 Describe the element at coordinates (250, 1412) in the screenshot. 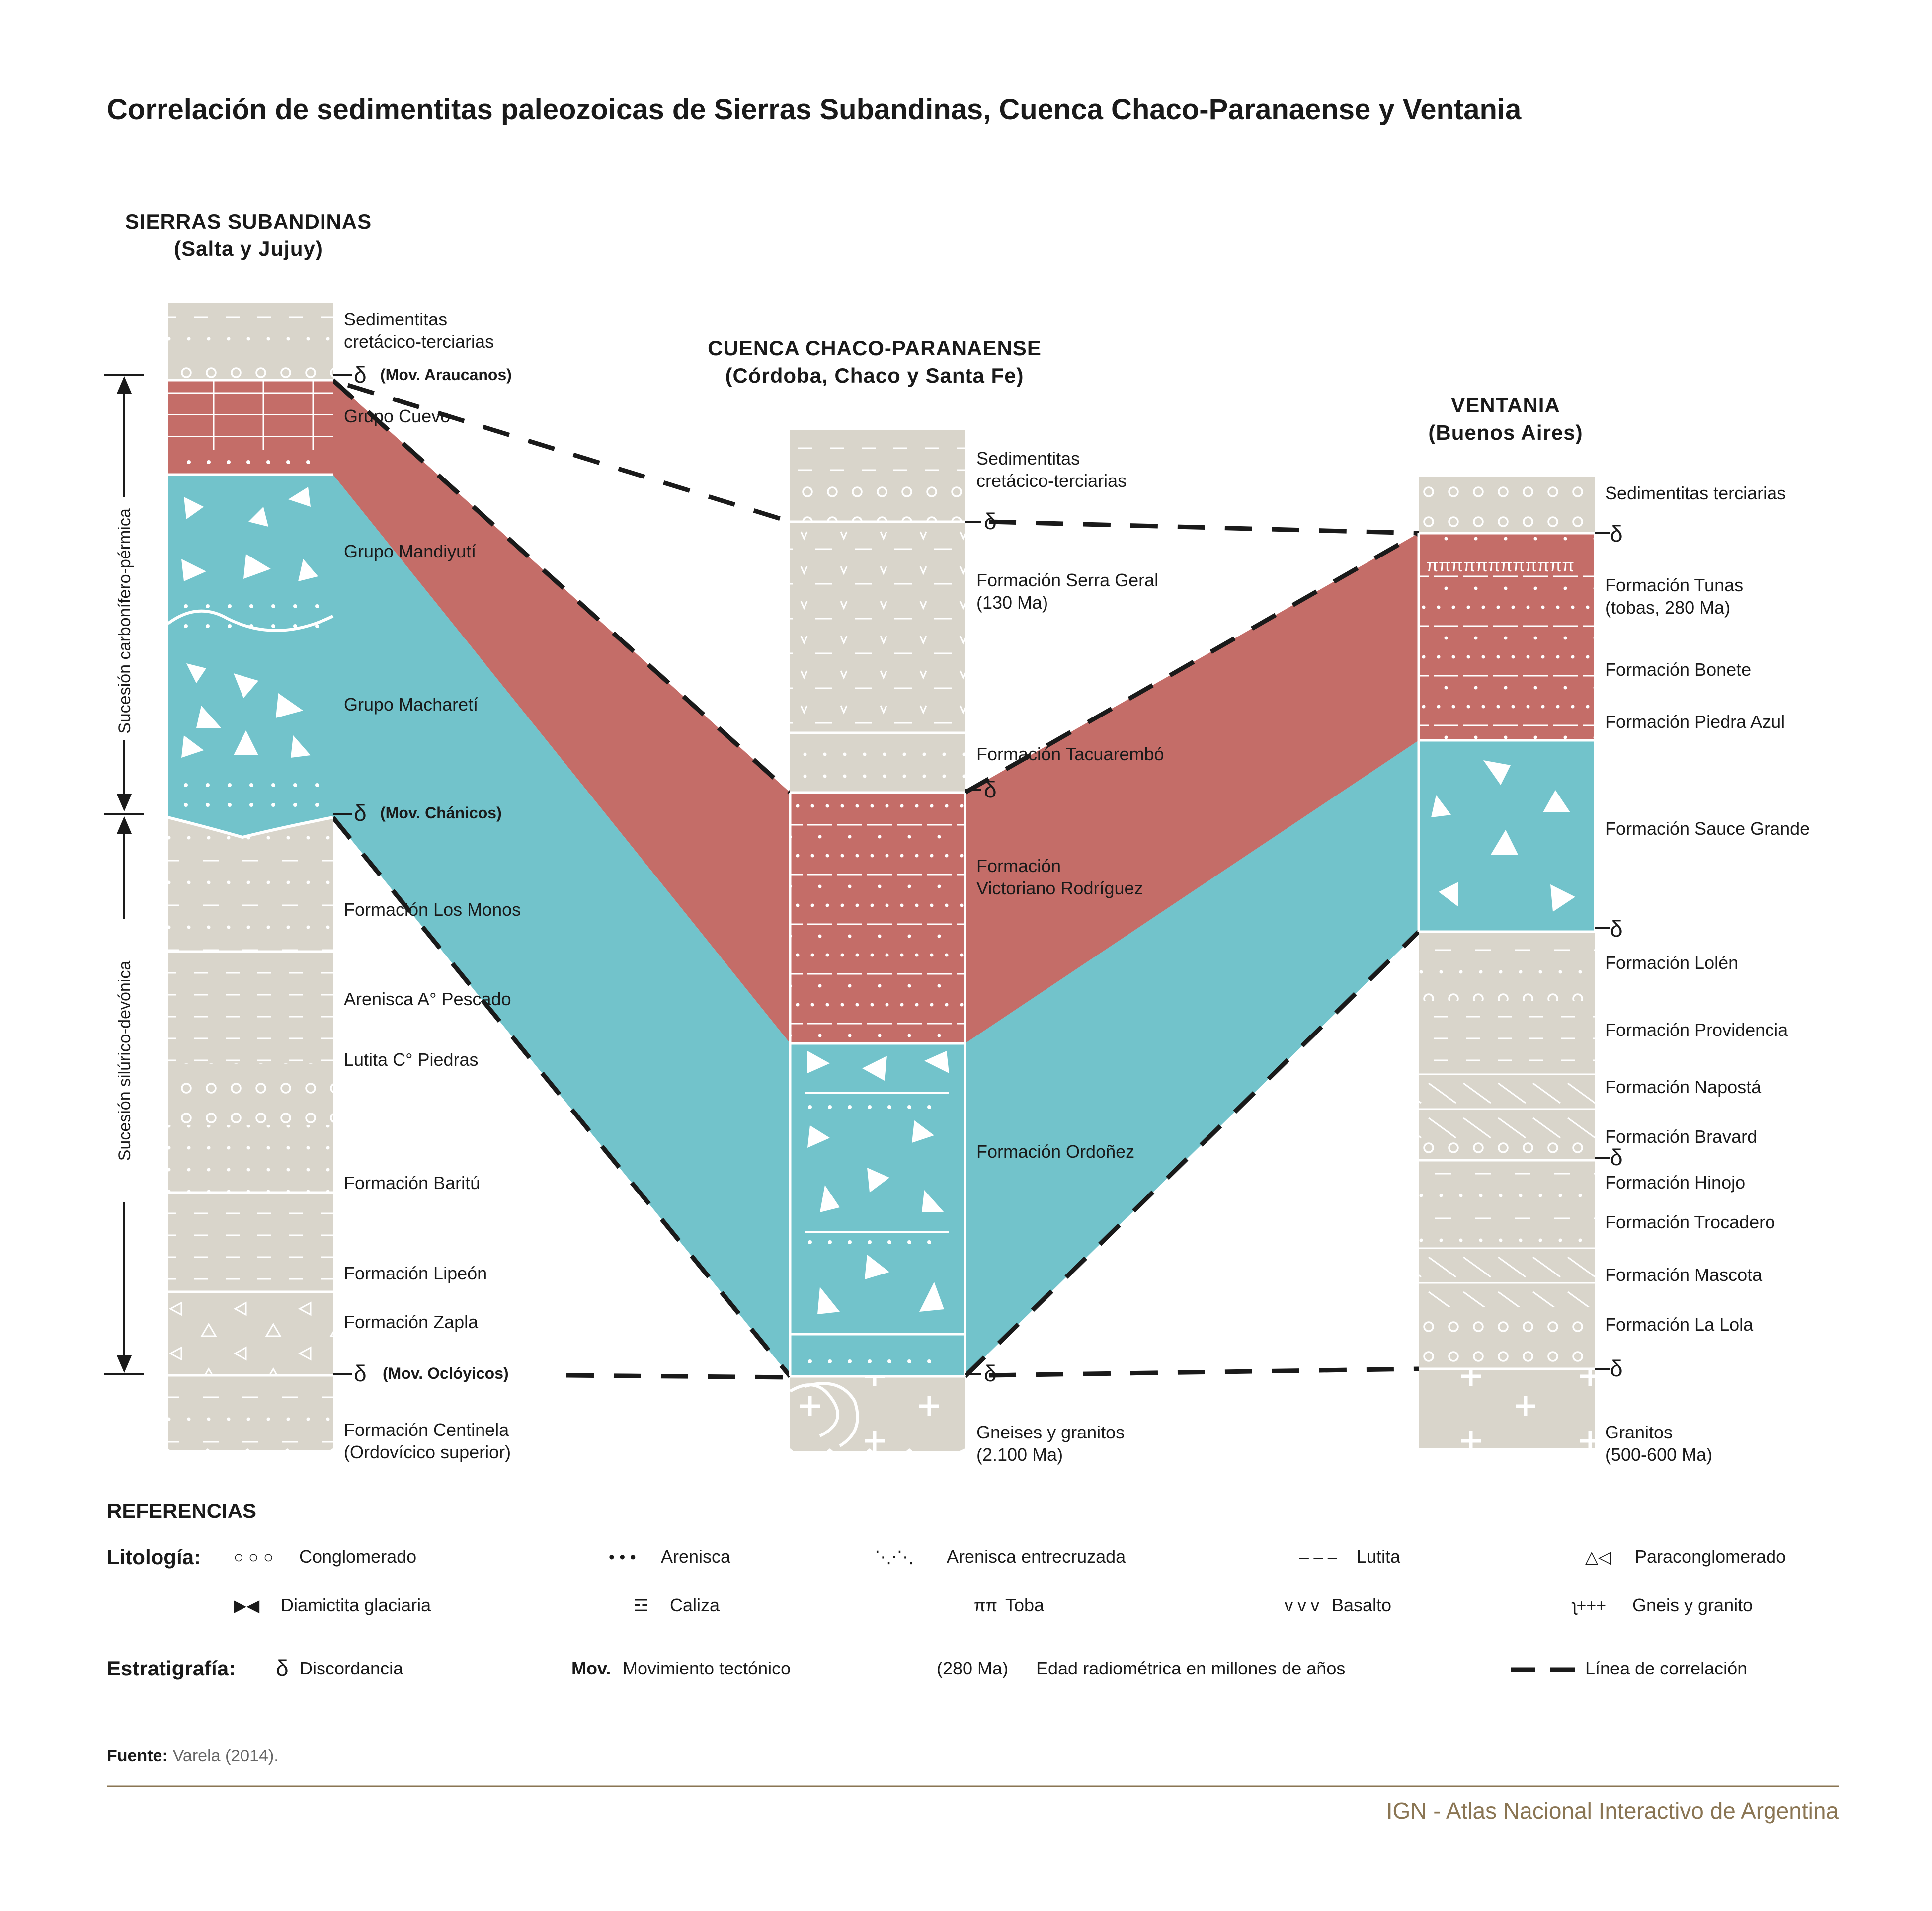

I see `unit-centinela` at that location.